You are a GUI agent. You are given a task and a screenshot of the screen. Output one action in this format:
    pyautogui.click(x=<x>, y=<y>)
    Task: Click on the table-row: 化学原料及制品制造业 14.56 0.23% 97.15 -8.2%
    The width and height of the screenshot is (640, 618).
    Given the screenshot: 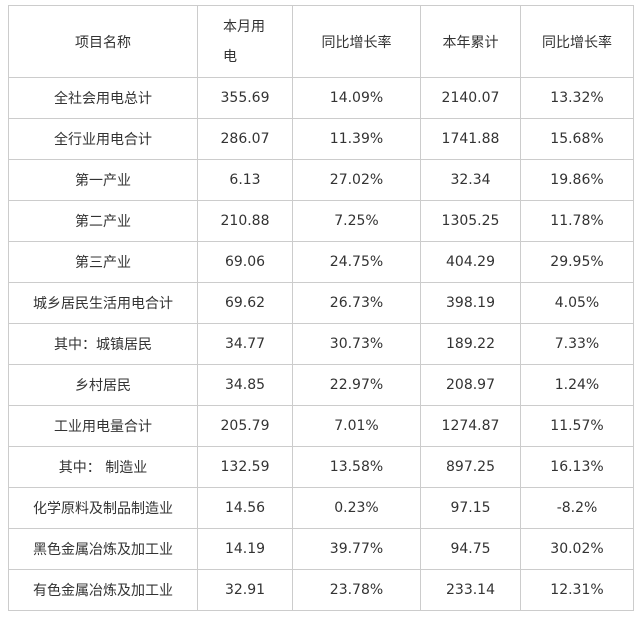 What is the action you would take?
    pyautogui.click(x=321, y=508)
    